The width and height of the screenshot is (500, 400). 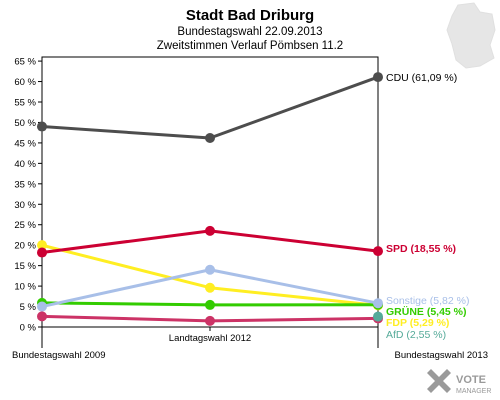 What do you see at coordinates (421, 249) in the screenshot?
I see `series-label-spd: SPD (18,55 %)` at bounding box center [421, 249].